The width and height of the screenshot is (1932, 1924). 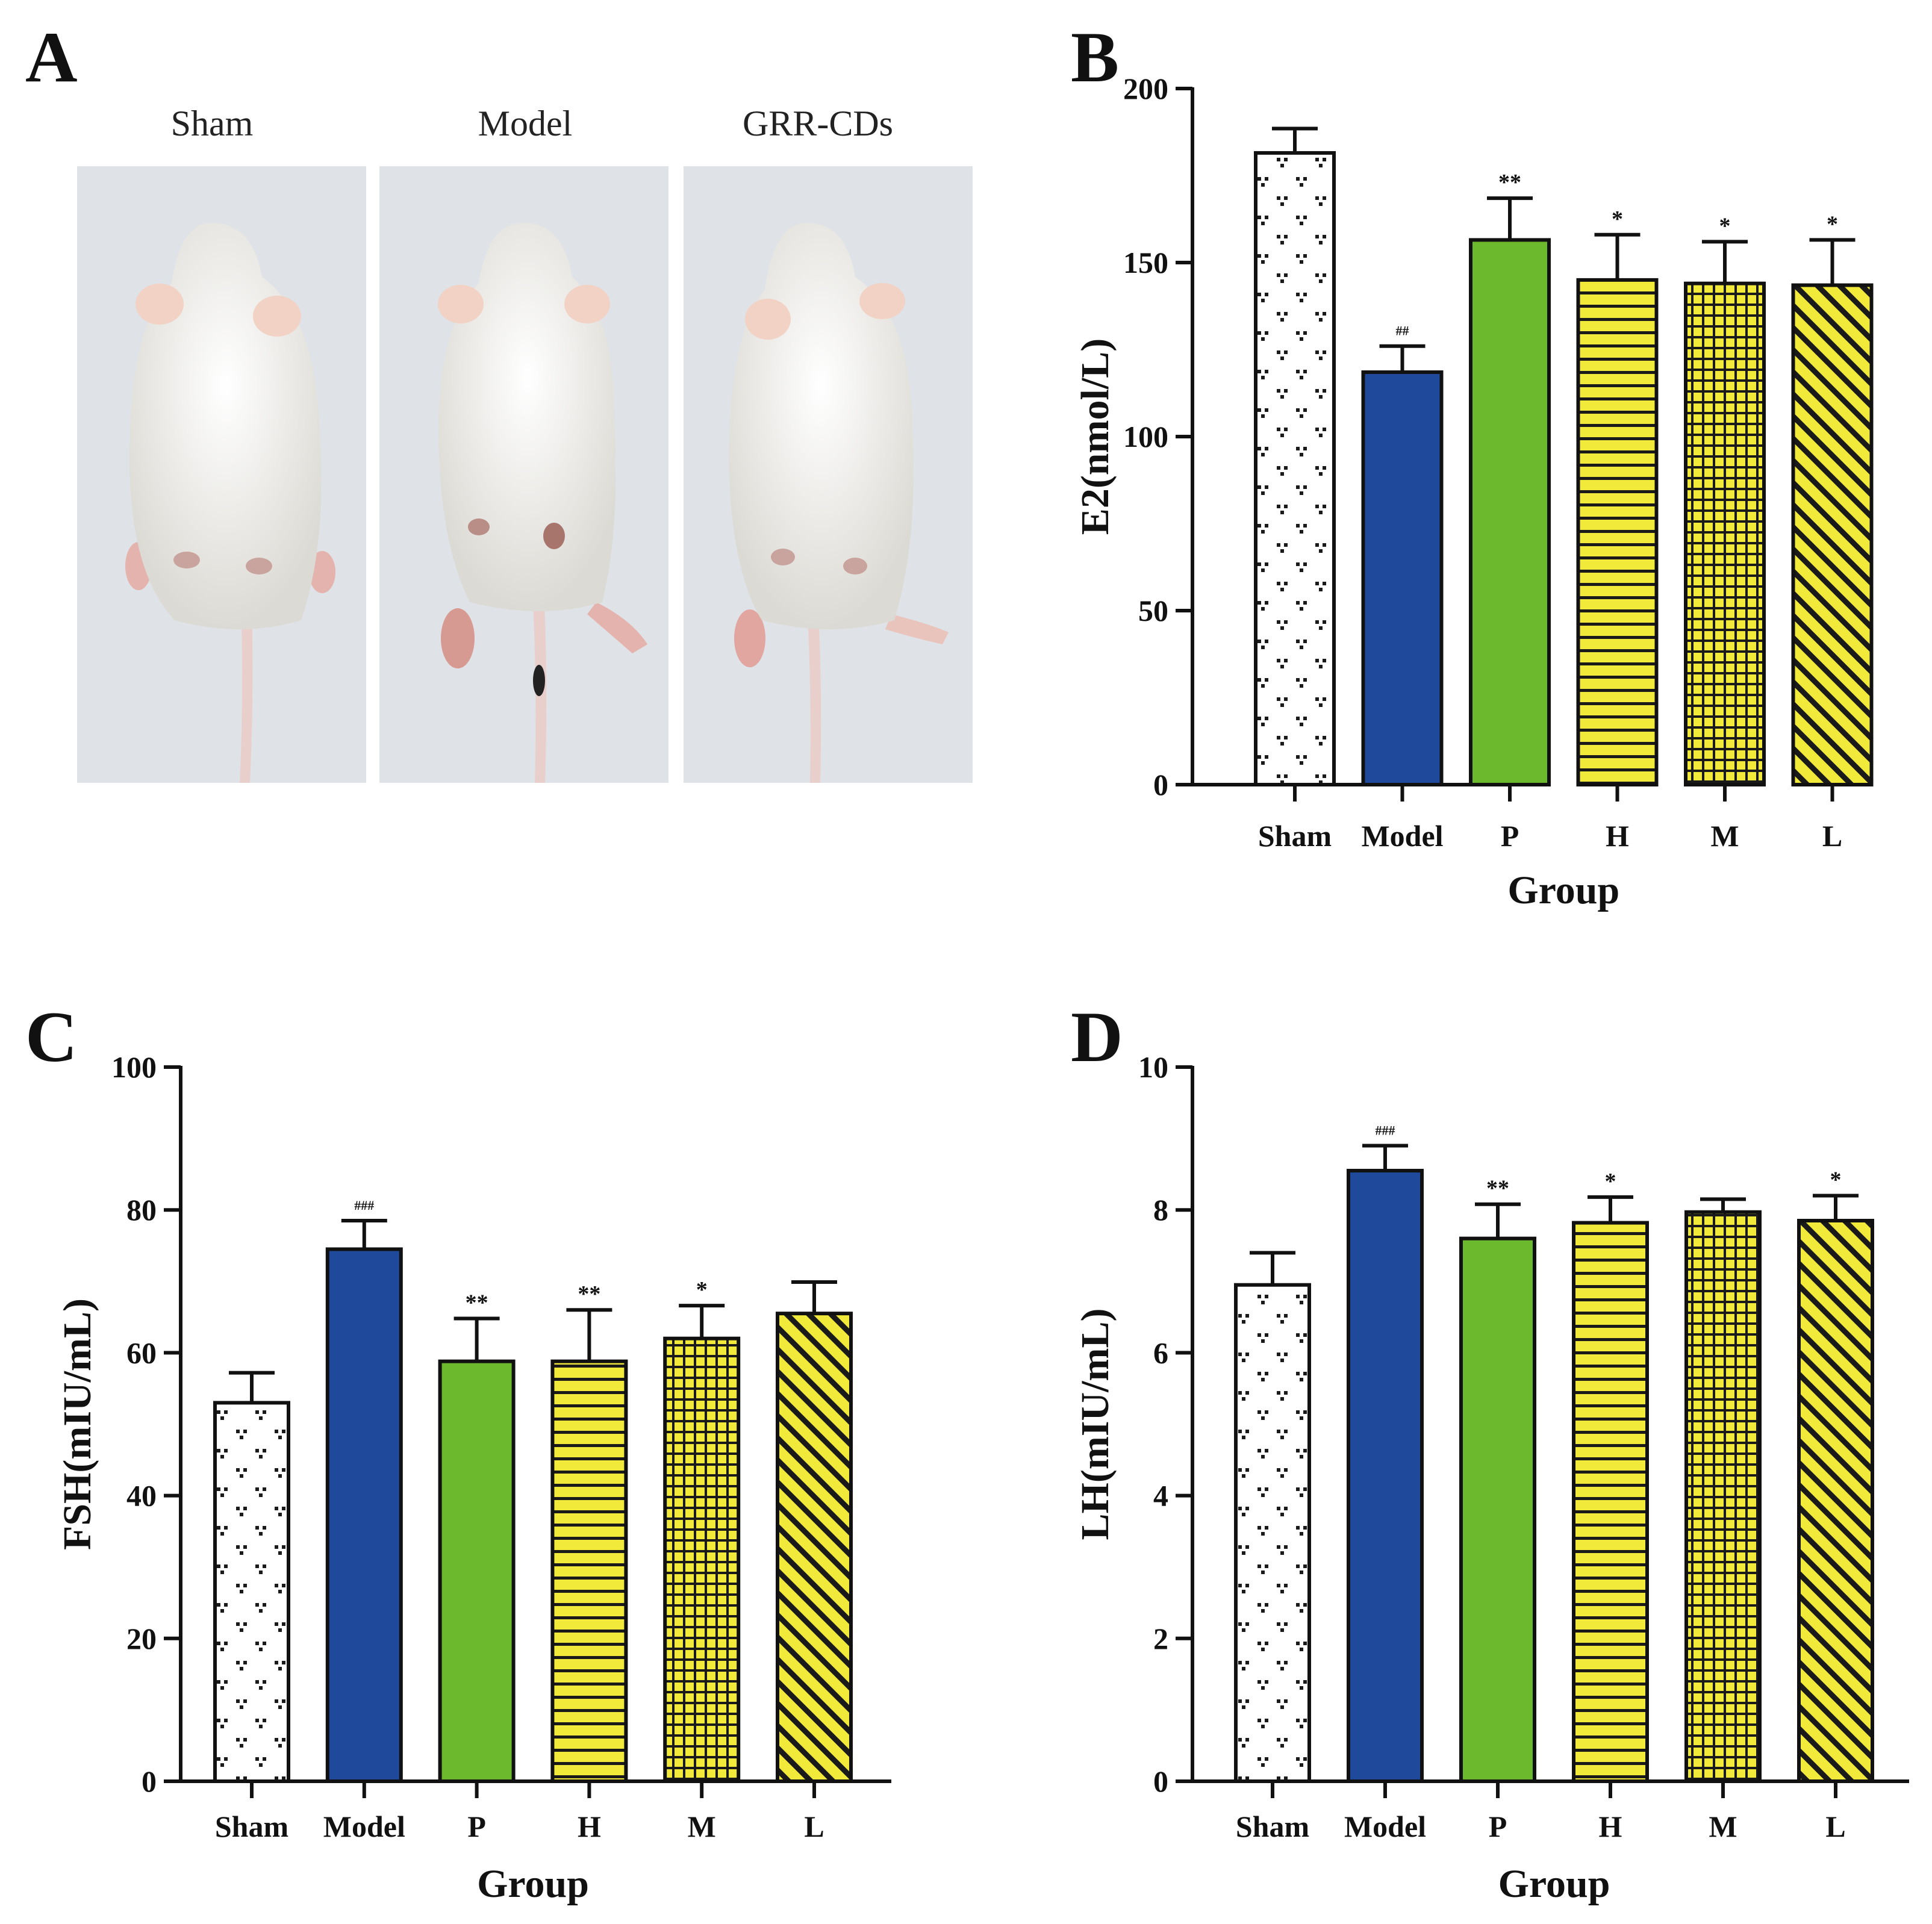 I want to click on y-axis-title: FSH(mIU/mL), so click(x=77, y=1424).